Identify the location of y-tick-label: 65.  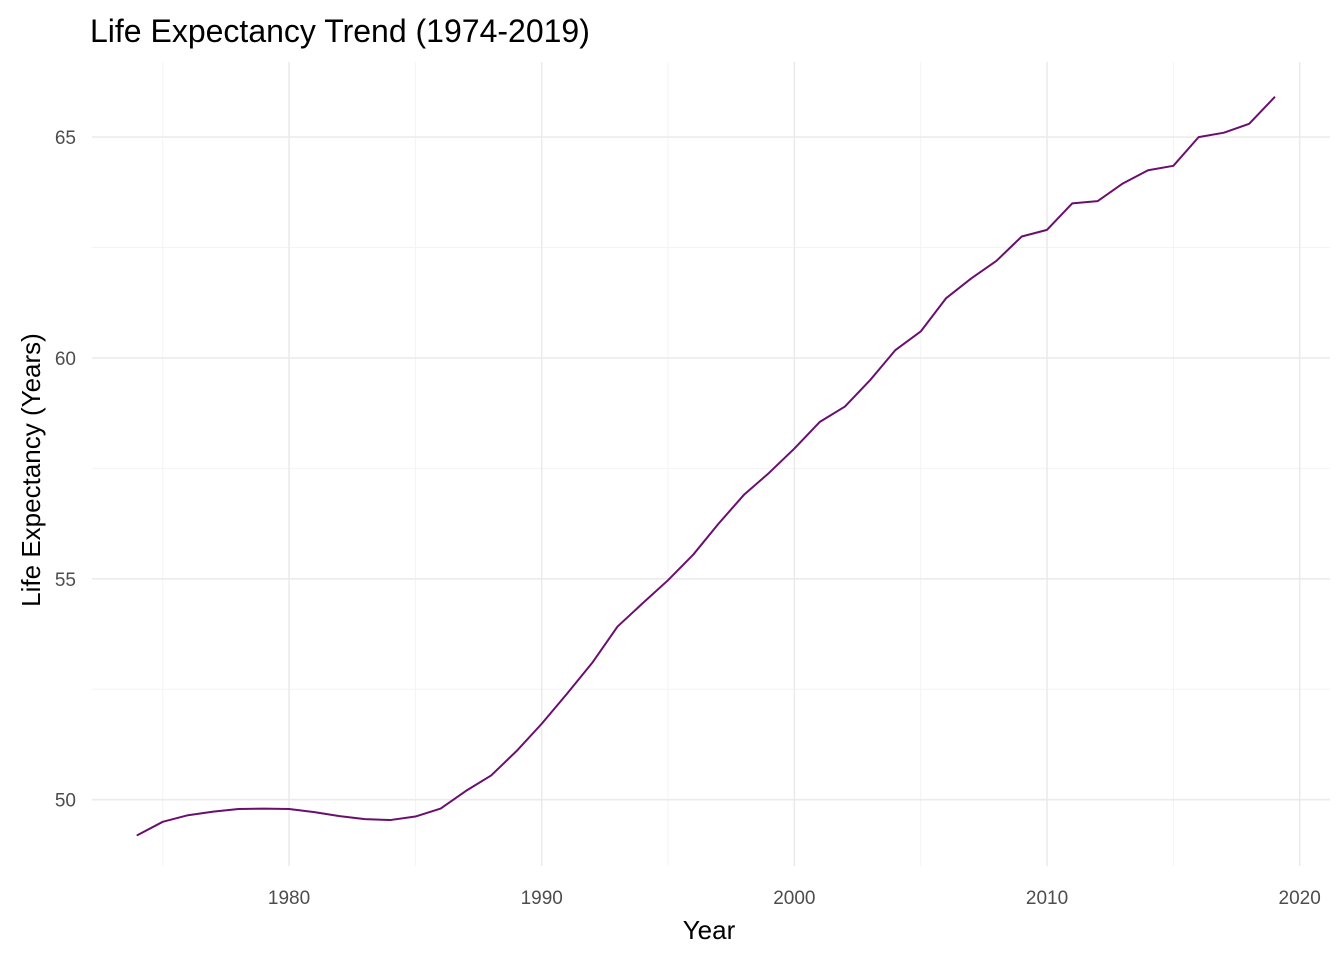
(65, 138).